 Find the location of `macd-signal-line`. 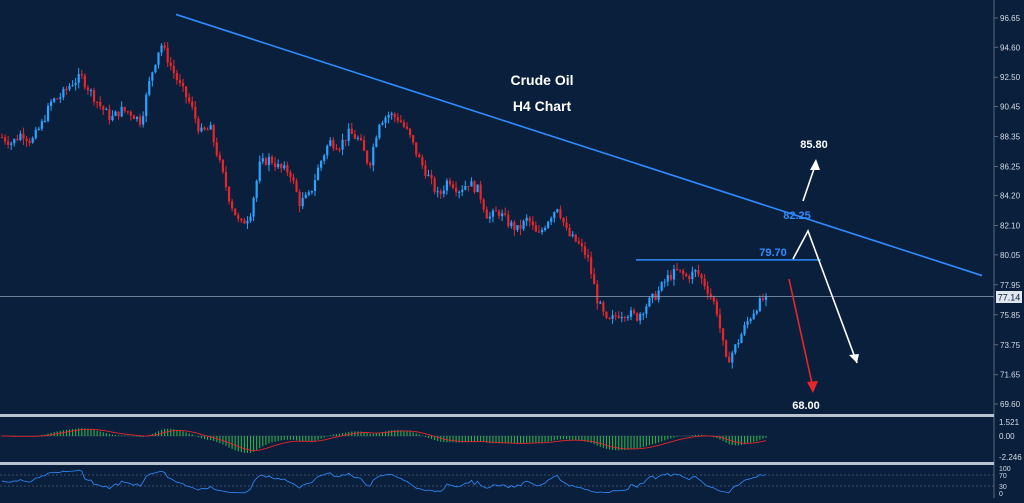

macd-signal-line is located at coordinates (384, 439).